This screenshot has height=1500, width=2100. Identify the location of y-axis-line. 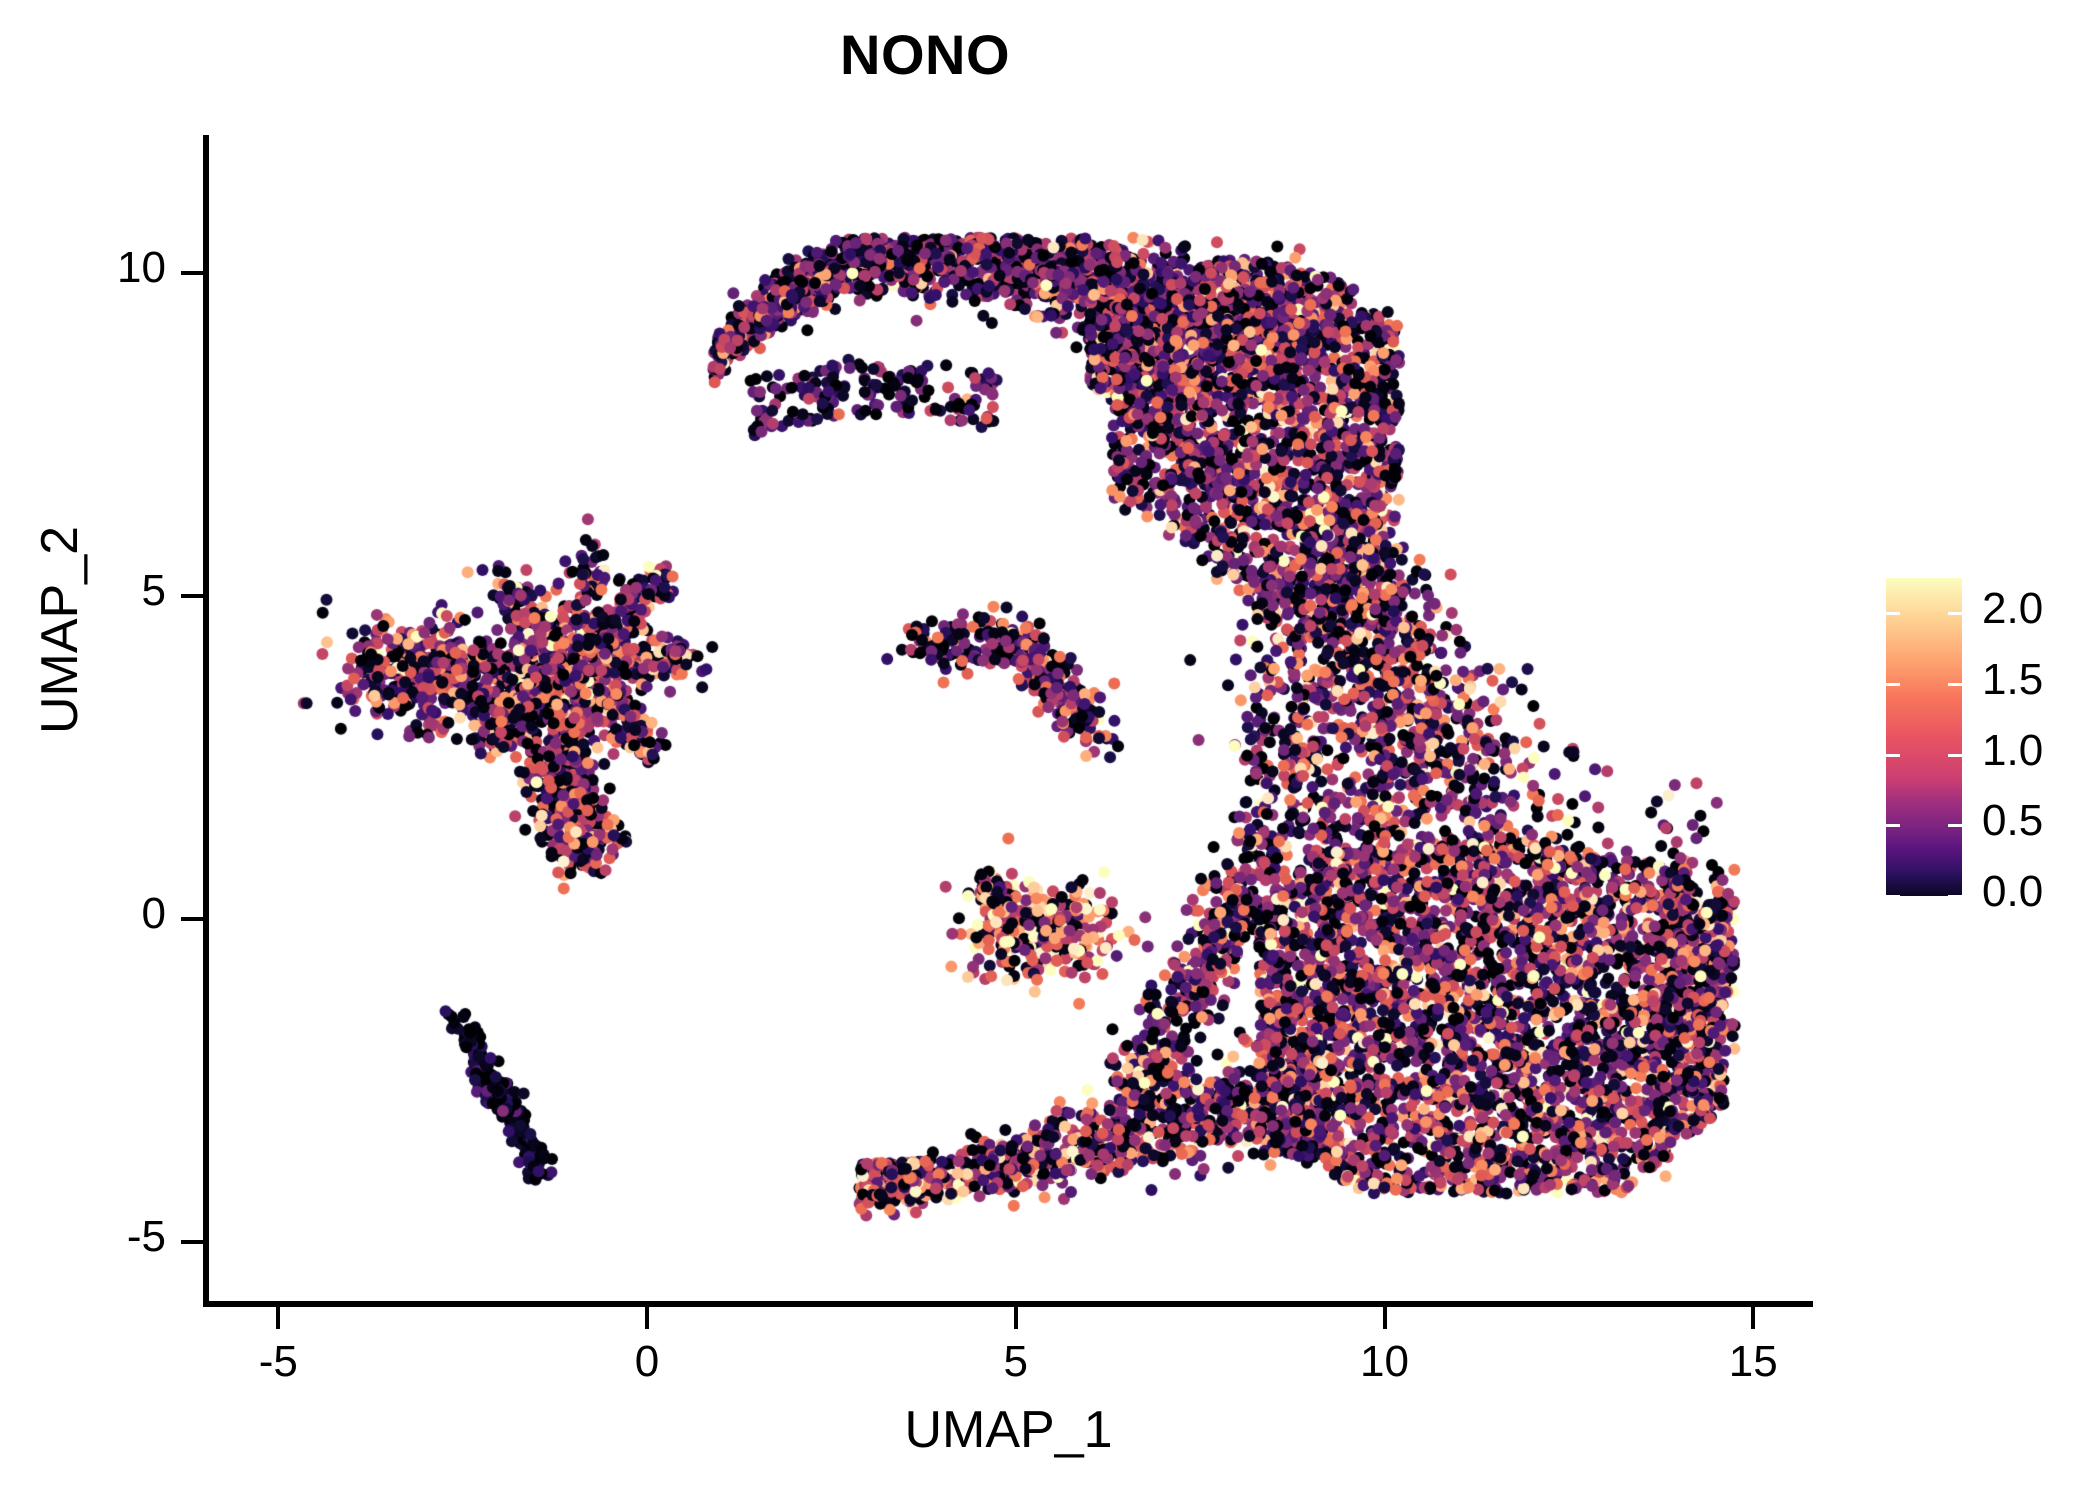
(206, 721).